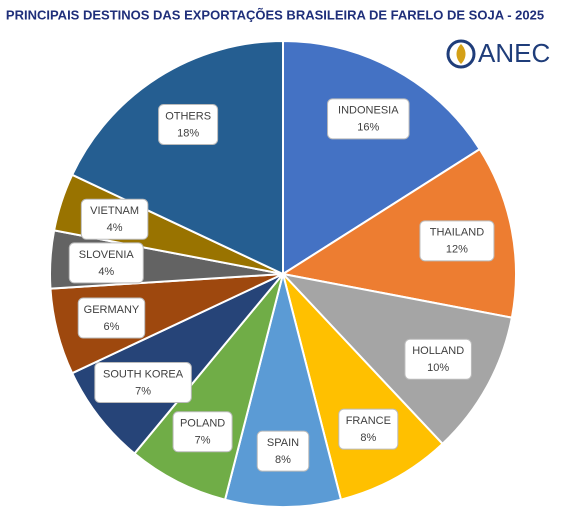 The image size is (579, 514). Describe the element at coordinates (112, 327) in the screenshot. I see `data-label-value: 6%` at that location.